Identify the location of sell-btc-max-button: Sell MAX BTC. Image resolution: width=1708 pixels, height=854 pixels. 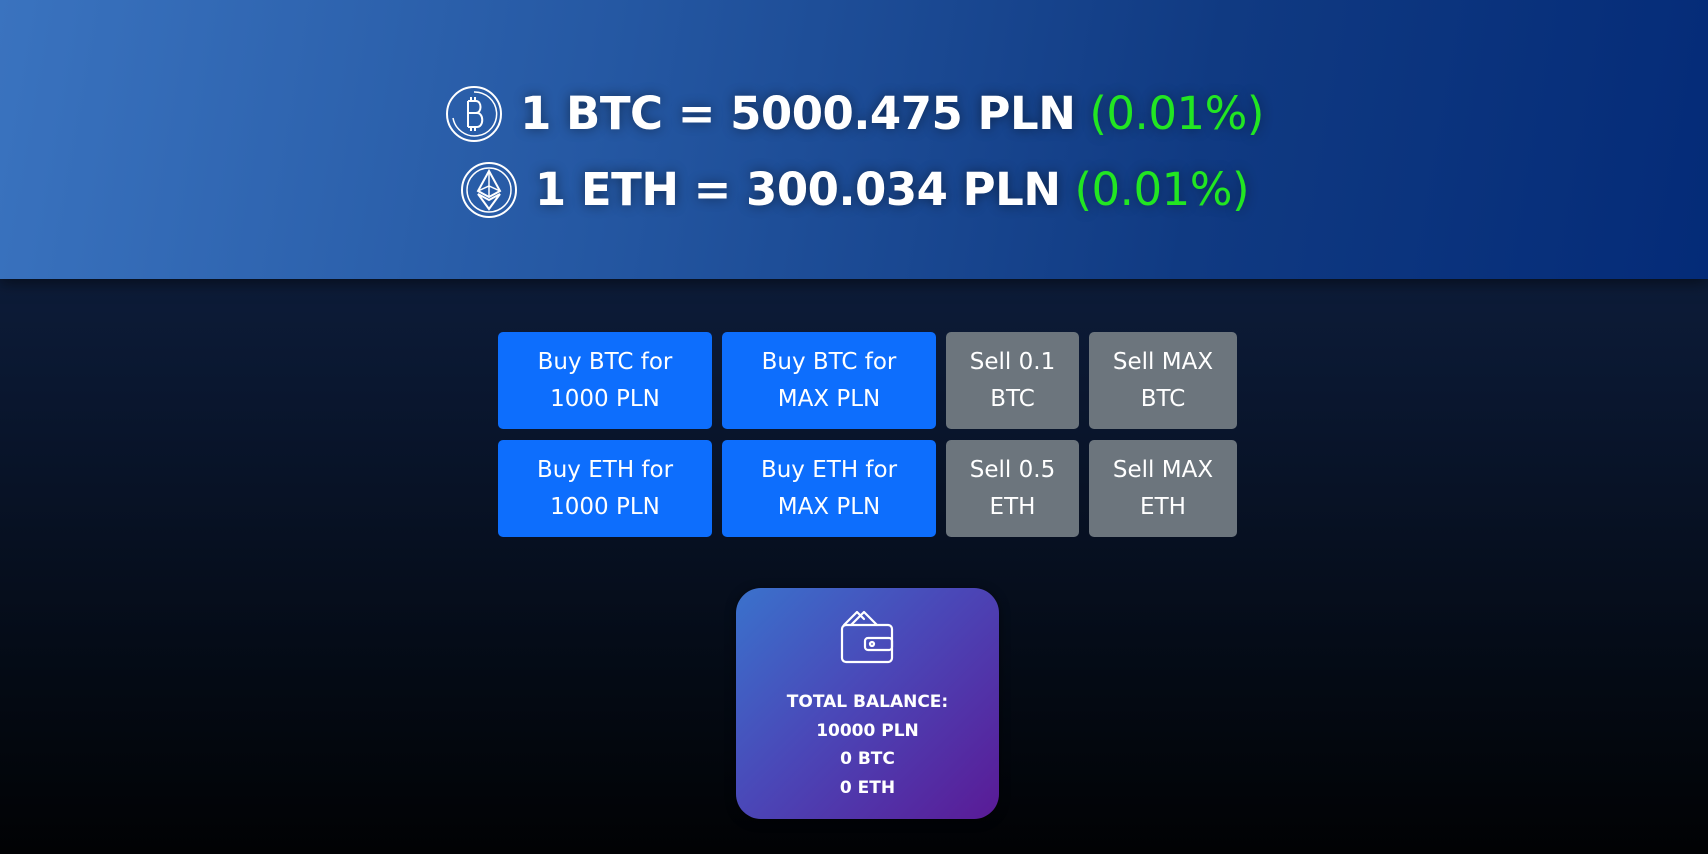
(1163, 380).